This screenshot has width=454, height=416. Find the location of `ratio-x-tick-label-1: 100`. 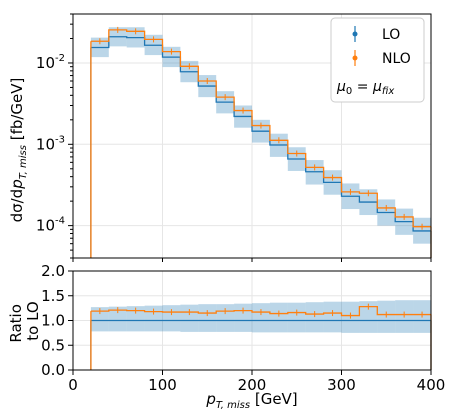

ratio-x-tick-label-1: 100 is located at coordinates (162, 385).